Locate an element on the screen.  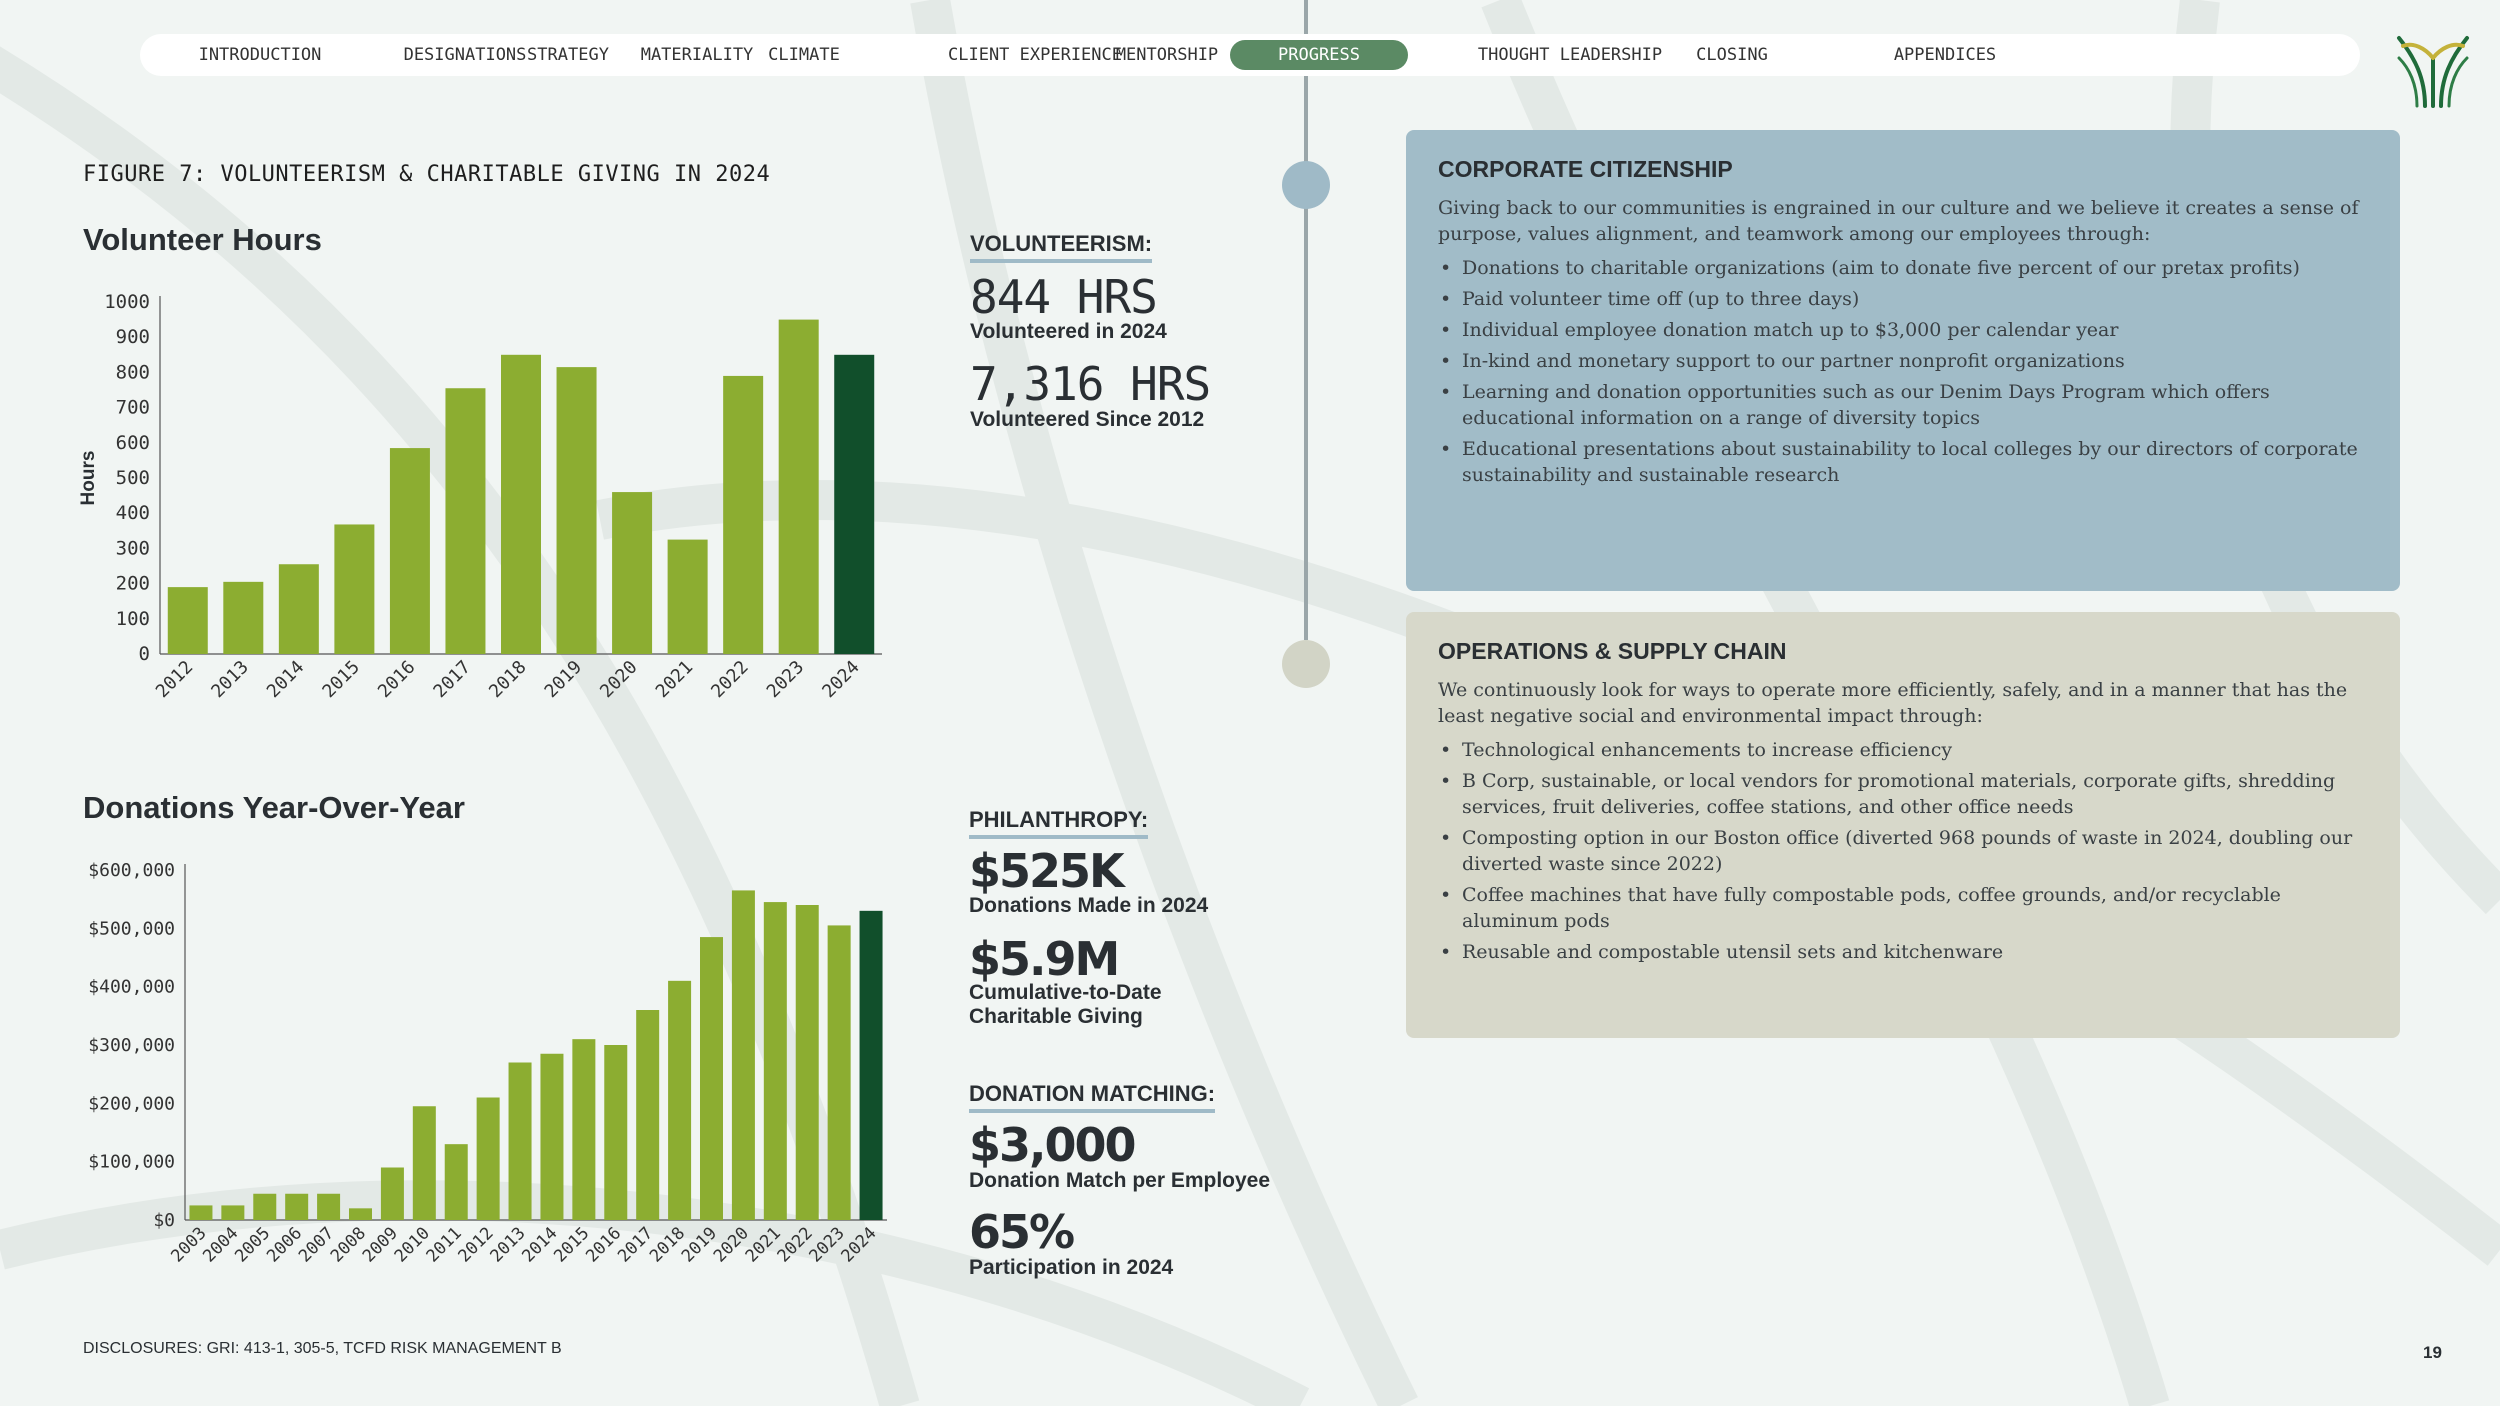
bar-2024 is located at coordinates (871, 1065).